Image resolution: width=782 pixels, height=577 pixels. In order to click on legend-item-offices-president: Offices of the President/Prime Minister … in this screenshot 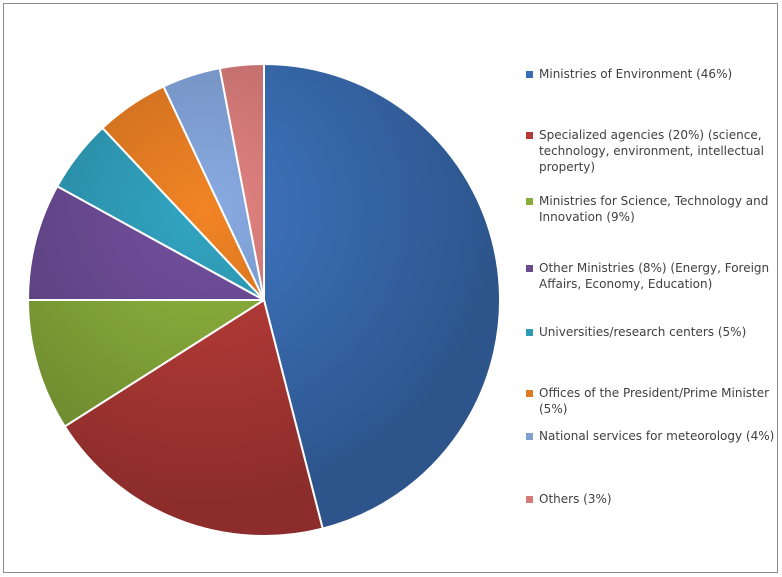, I will do `click(651, 401)`.